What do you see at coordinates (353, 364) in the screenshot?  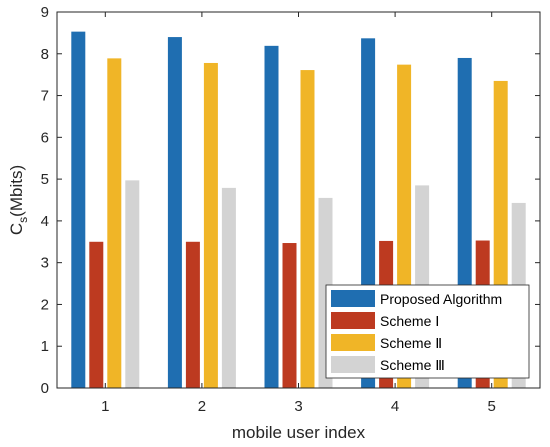 I see `legend-swatch-series4` at bounding box center [353, 364].